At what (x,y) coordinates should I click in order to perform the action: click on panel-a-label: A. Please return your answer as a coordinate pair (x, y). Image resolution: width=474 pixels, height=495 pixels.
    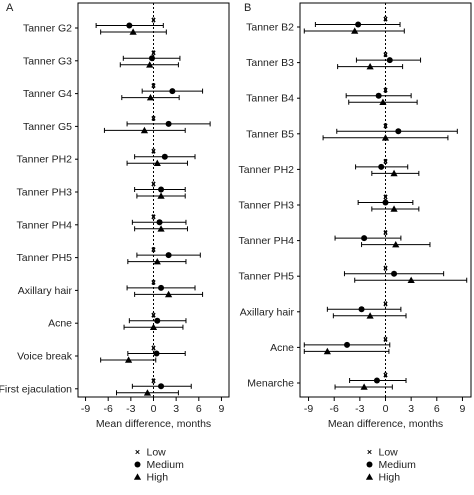
    Looking at the image, I should click on (10, 8).